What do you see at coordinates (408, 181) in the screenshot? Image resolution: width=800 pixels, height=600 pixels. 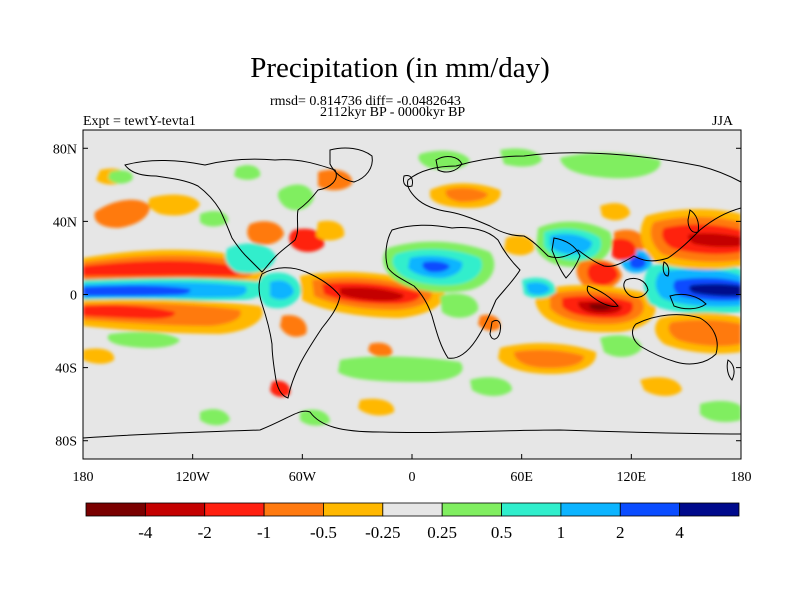 I see `coastline-uk` at bounding box center [408, 181].